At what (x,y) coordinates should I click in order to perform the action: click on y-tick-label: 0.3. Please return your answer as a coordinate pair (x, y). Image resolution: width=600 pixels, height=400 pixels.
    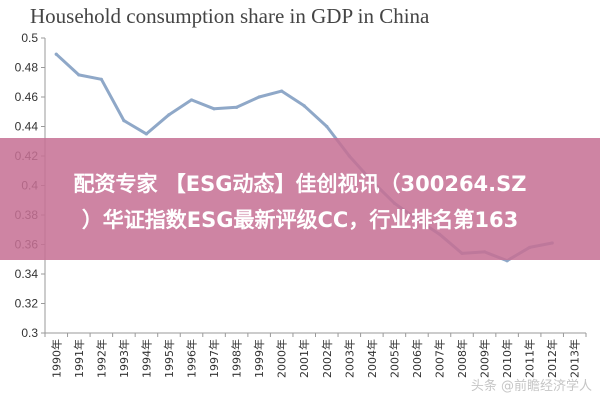
    Looking at the image, I should click on (29, 333).